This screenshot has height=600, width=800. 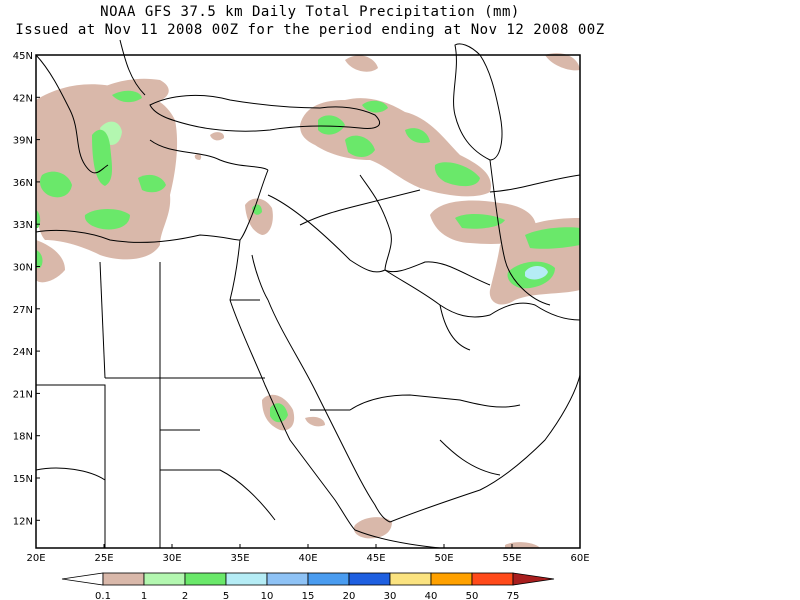 What do you see at coordinates (107, 219) in the screenshot?
I see `precip-green-crete` at bounding box center [107, 219].